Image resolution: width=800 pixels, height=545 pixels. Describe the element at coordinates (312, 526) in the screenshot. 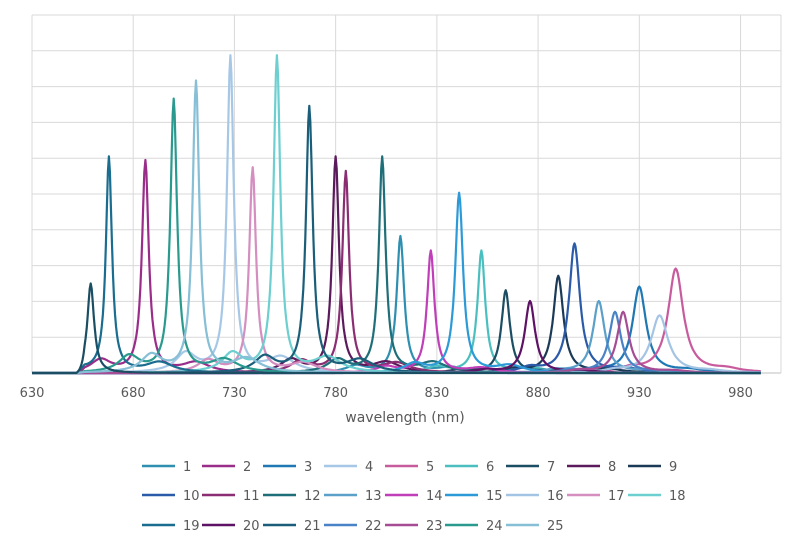

I see `legend-label: 21` at that location.